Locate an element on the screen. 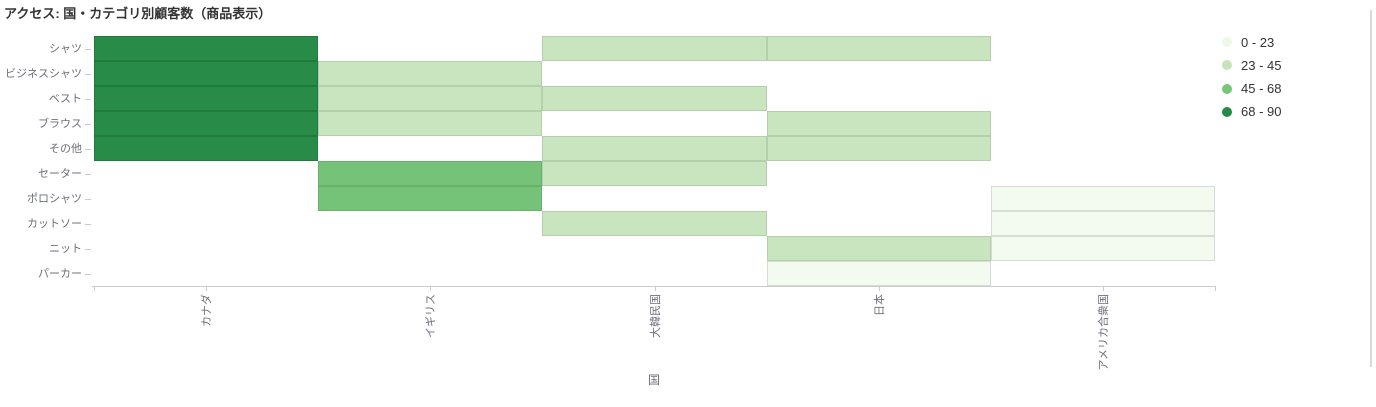 The image size is (1376, 407). legend-label: 0 - 23 is located at coordinates (1258, 42).